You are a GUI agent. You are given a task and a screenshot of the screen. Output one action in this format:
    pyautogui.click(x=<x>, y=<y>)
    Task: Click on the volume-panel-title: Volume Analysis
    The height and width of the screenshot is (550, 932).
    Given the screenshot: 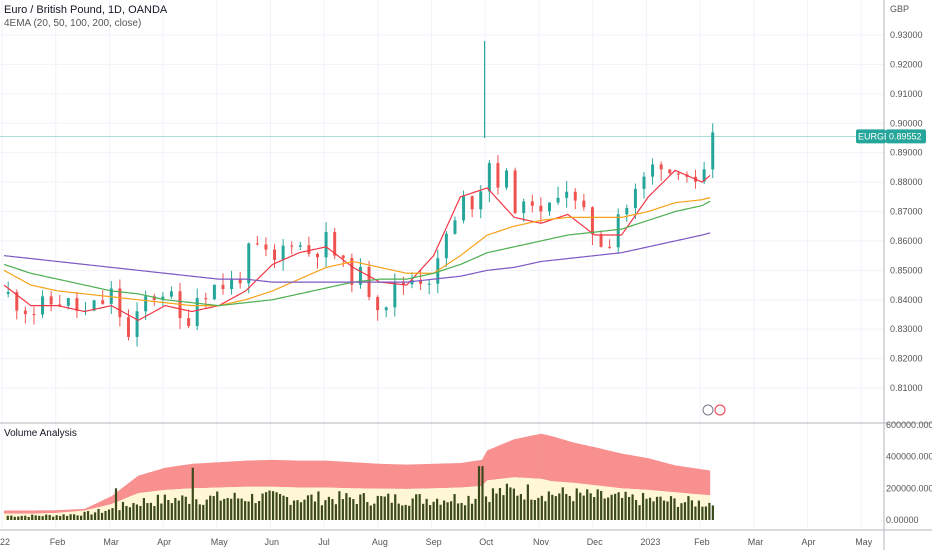 What is the action you would take?
    pyautogui.click(x=40, y=433)
    